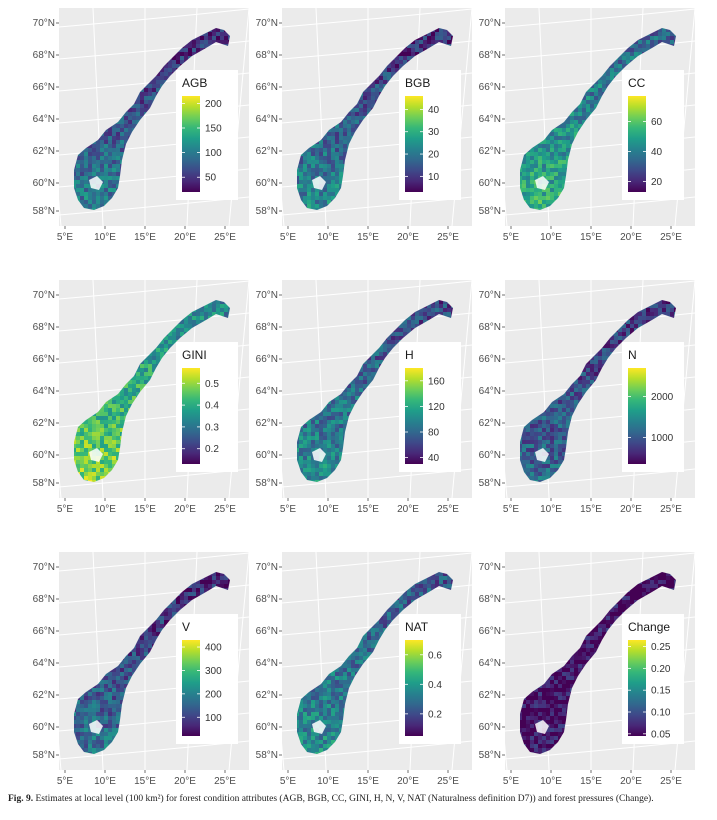 The height and width of the screenshot is (820, 717). What do you see at coordinates (435, 655) in the screenshot?
I see `legend-tick-label: 0.6` at bounding box center [435, 655].